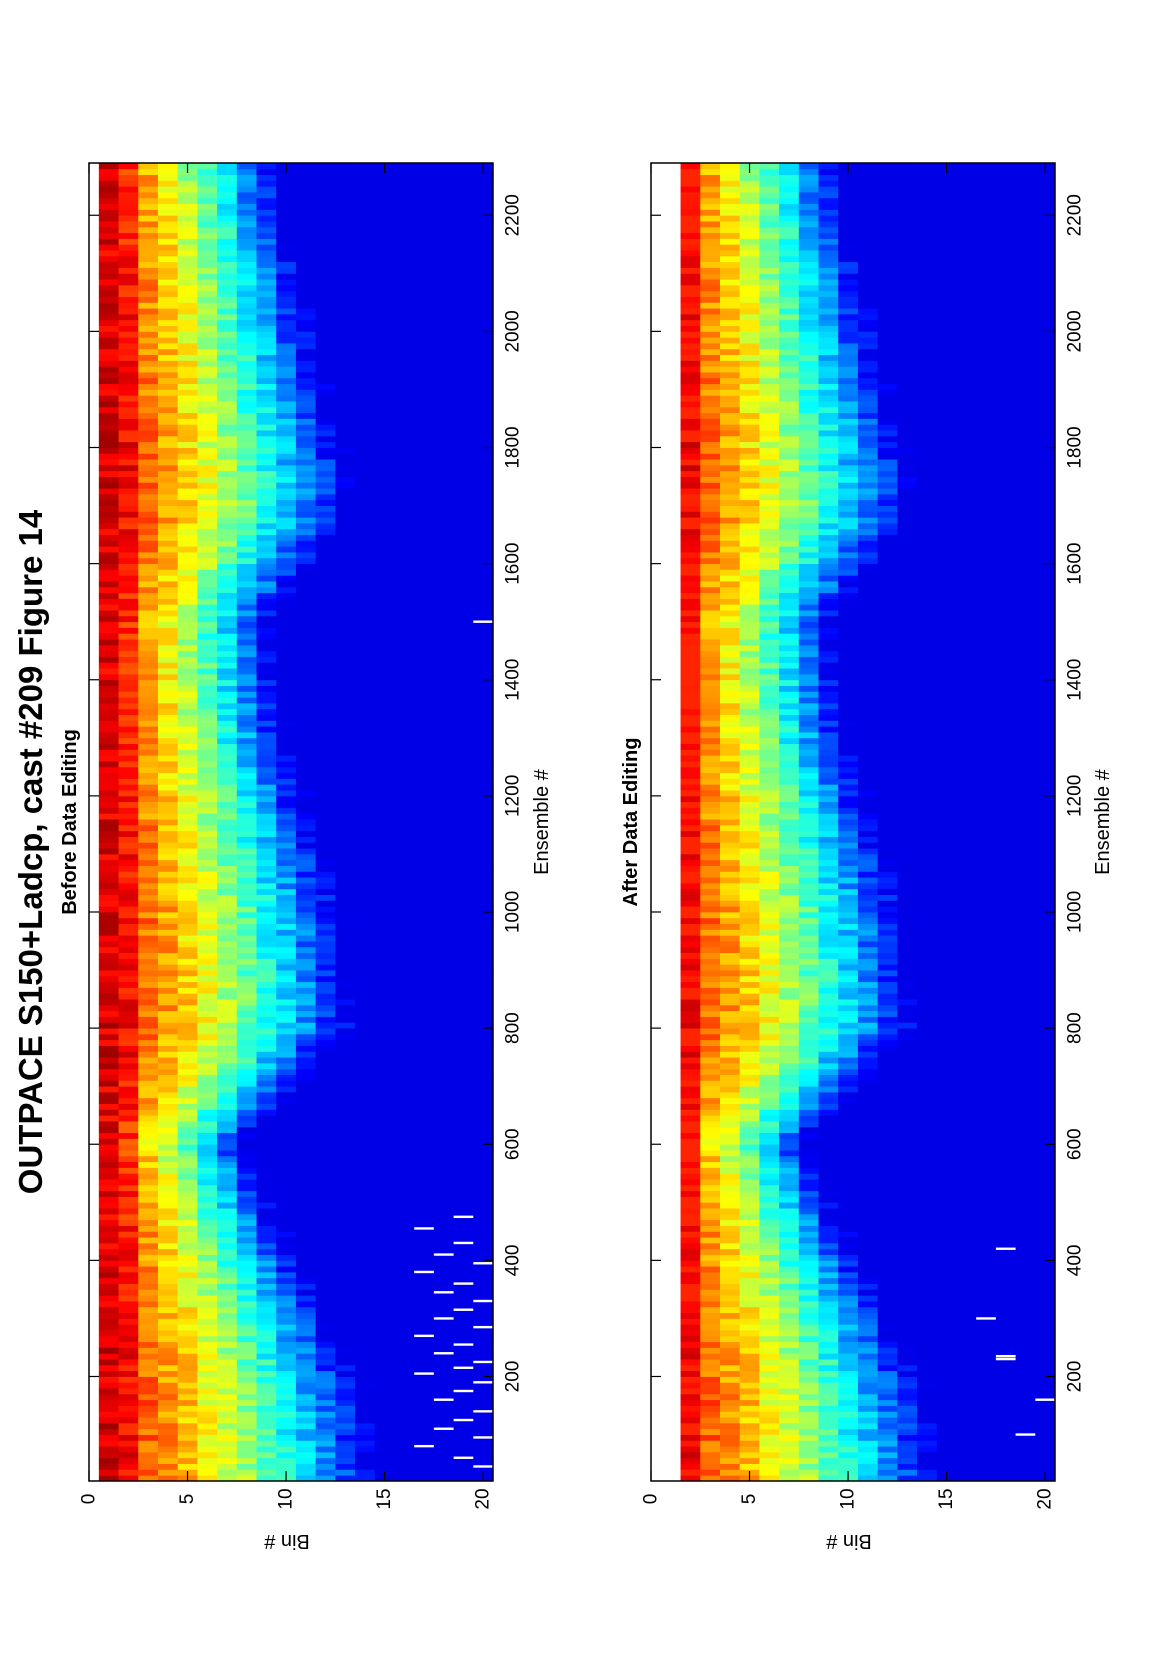 This screenshot has width=1165, height=1679. Describe the element at coordinates (483, 1327) in the screenshot. I see `missing-data-mark` at that location.